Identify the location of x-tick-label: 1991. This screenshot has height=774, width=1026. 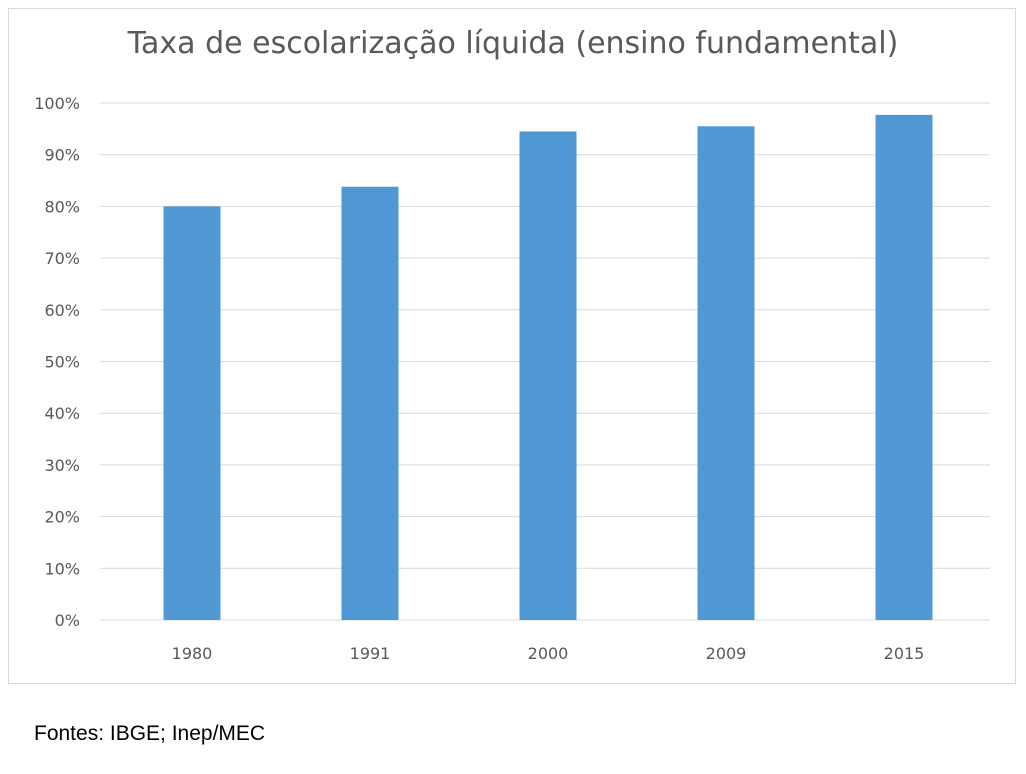
(370, 653).